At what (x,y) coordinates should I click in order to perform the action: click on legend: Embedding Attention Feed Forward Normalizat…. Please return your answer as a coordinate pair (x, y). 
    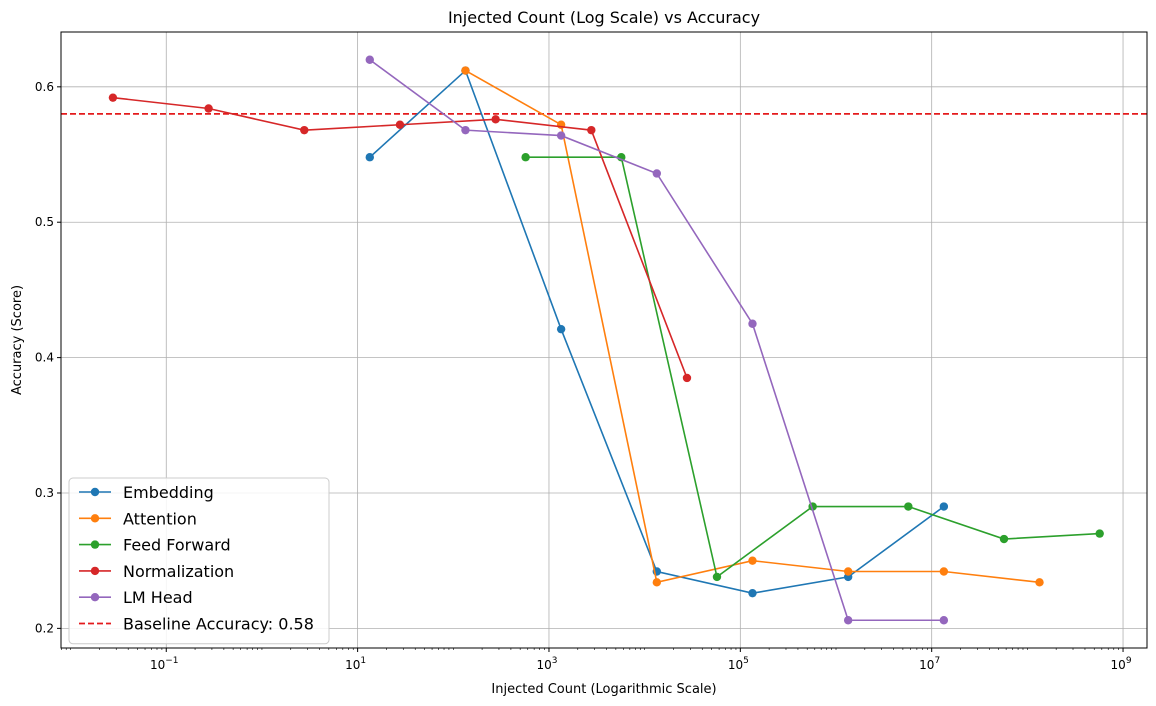
    Looking at the image, I should click on (199, 561).